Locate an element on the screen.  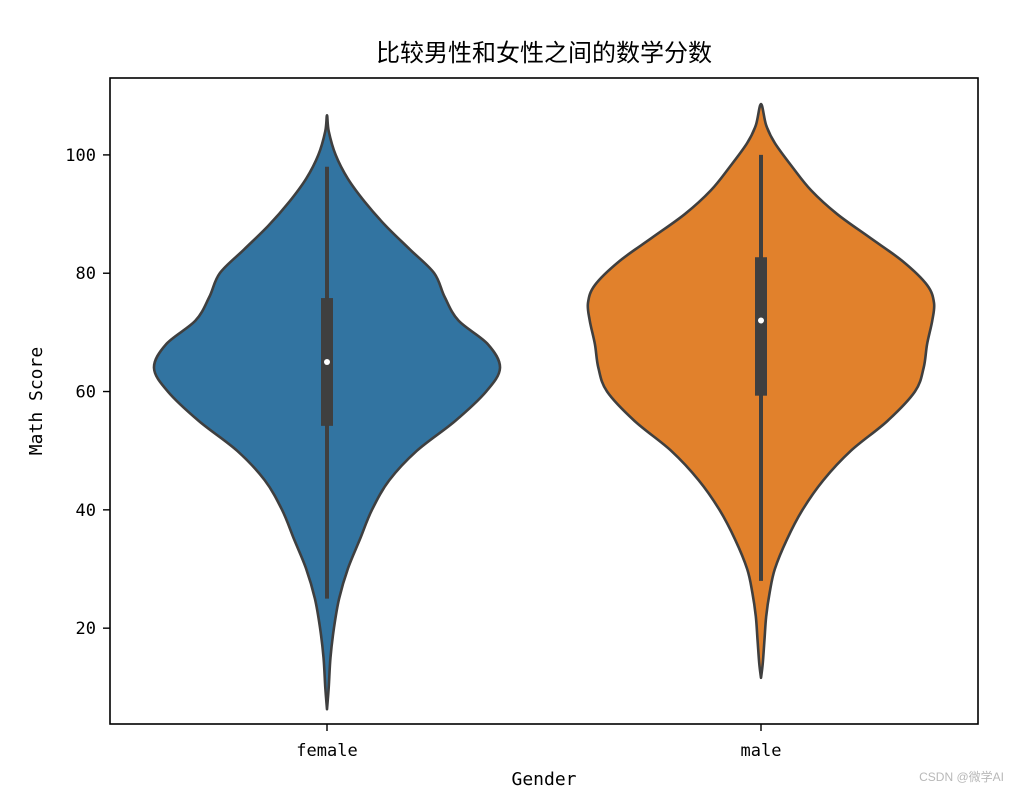
x-axis-label: Gender is located at coordinates (543, 779).